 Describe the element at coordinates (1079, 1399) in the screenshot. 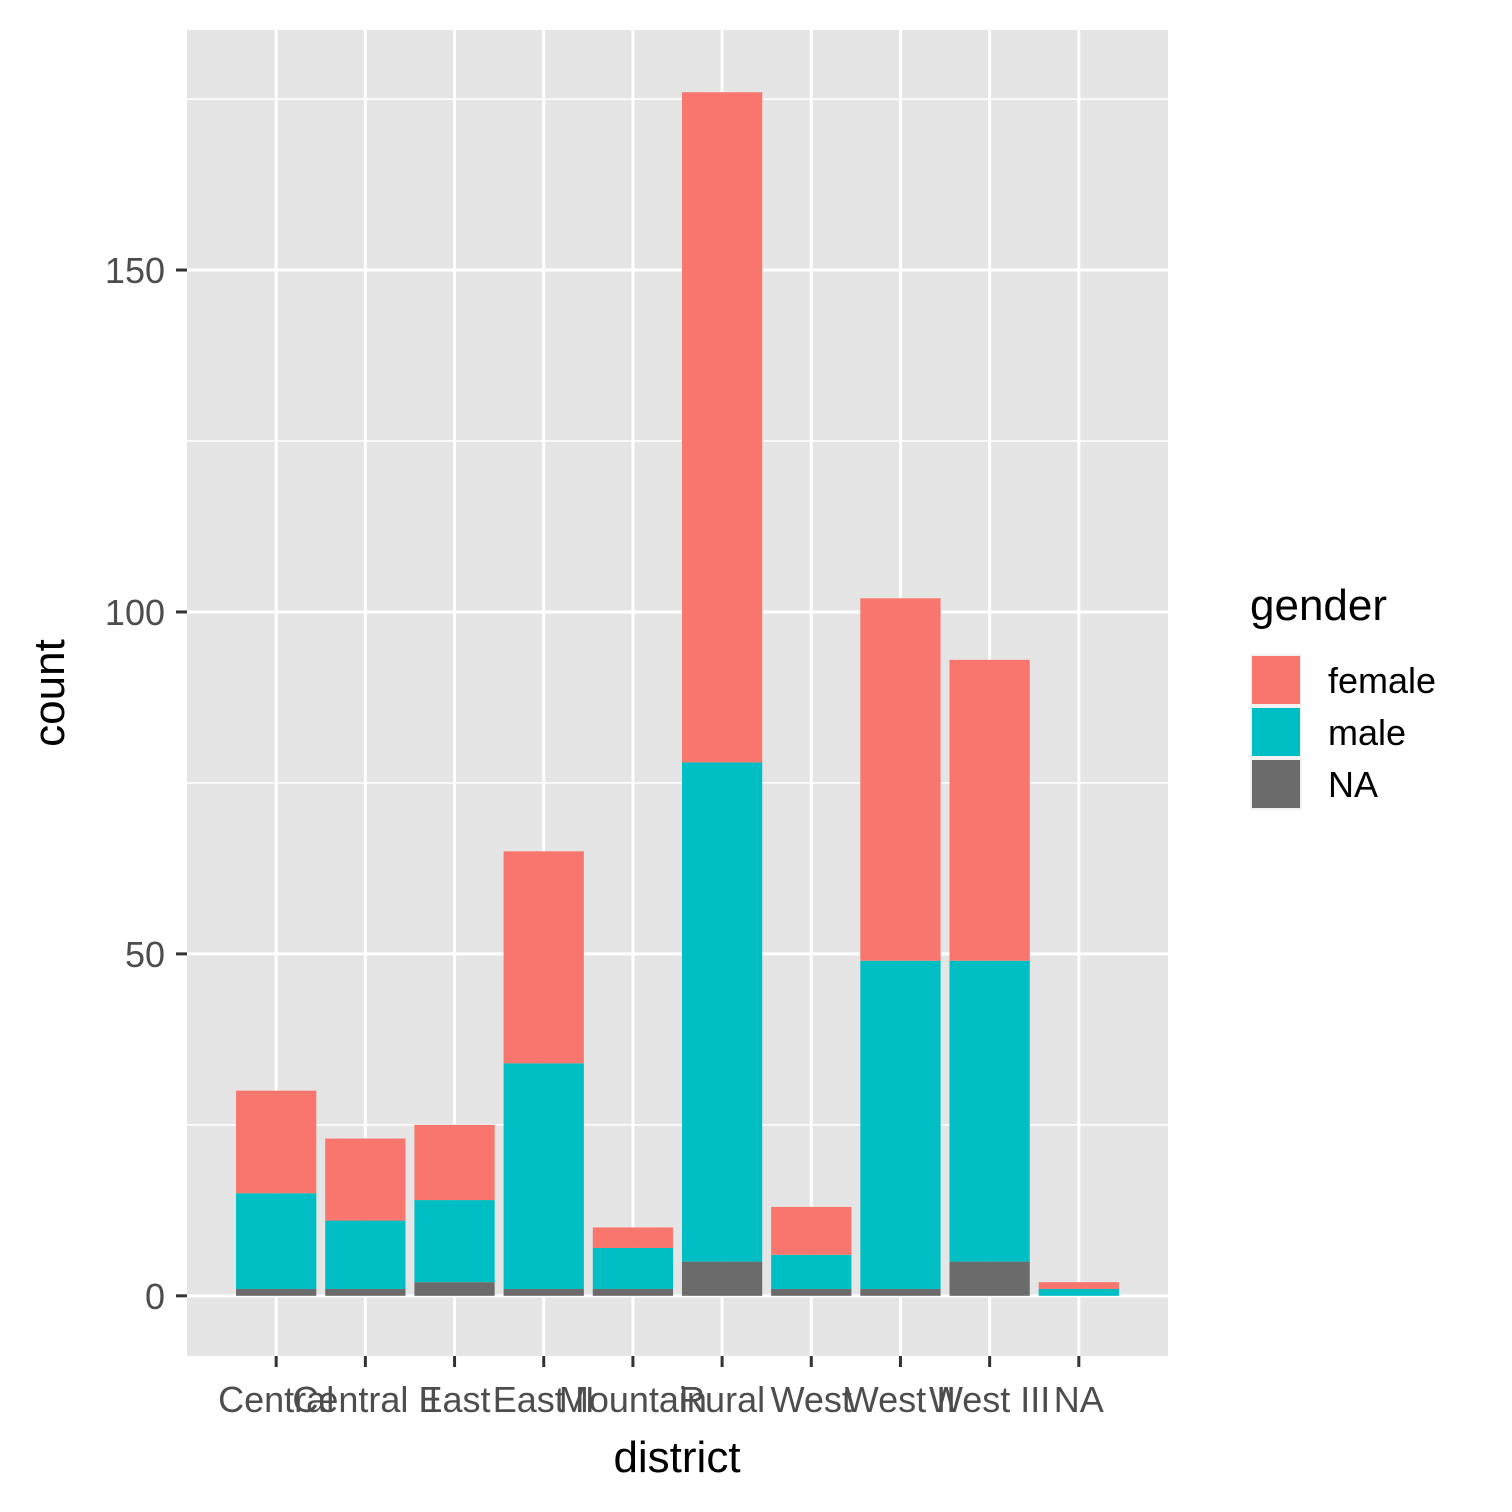

I see `x-tick-label: NA` at that location.